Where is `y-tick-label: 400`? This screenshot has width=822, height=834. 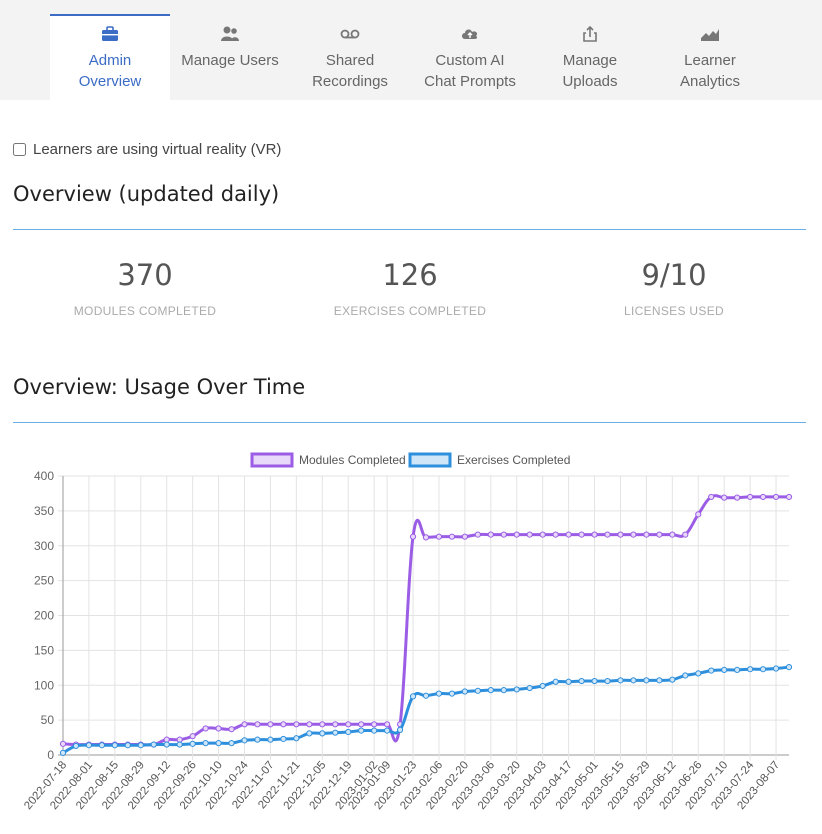
y-tick-label: 400 is located at coordinates (44, 476).